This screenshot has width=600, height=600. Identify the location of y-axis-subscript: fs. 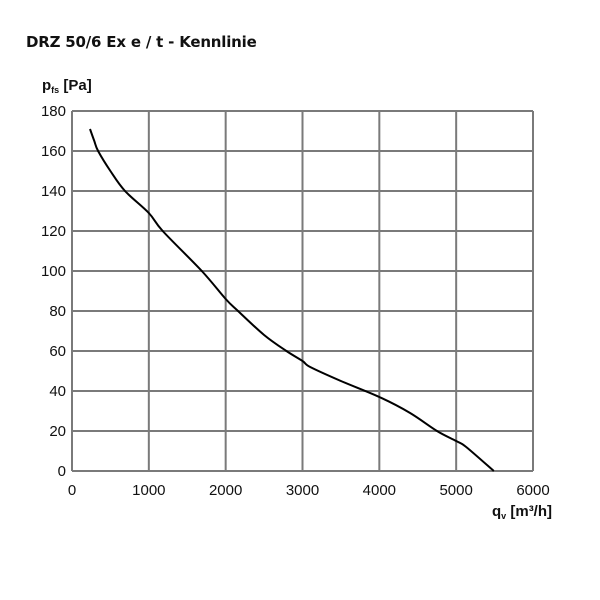
(55, 90).